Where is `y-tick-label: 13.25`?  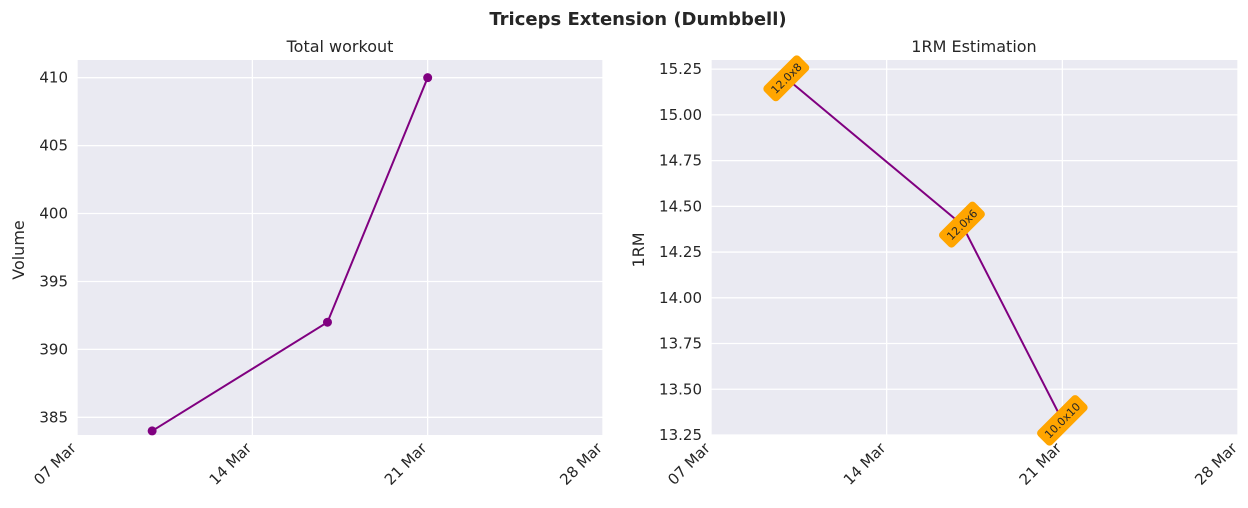
y-tick-label: 13.25 is located at coordinates (680, 435).